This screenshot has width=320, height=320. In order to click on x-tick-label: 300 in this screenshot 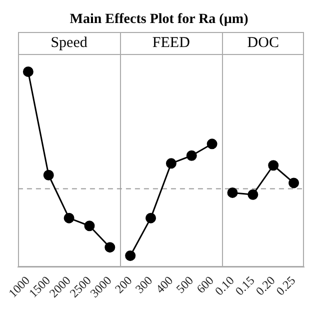, I will do `click(144, 284)`.